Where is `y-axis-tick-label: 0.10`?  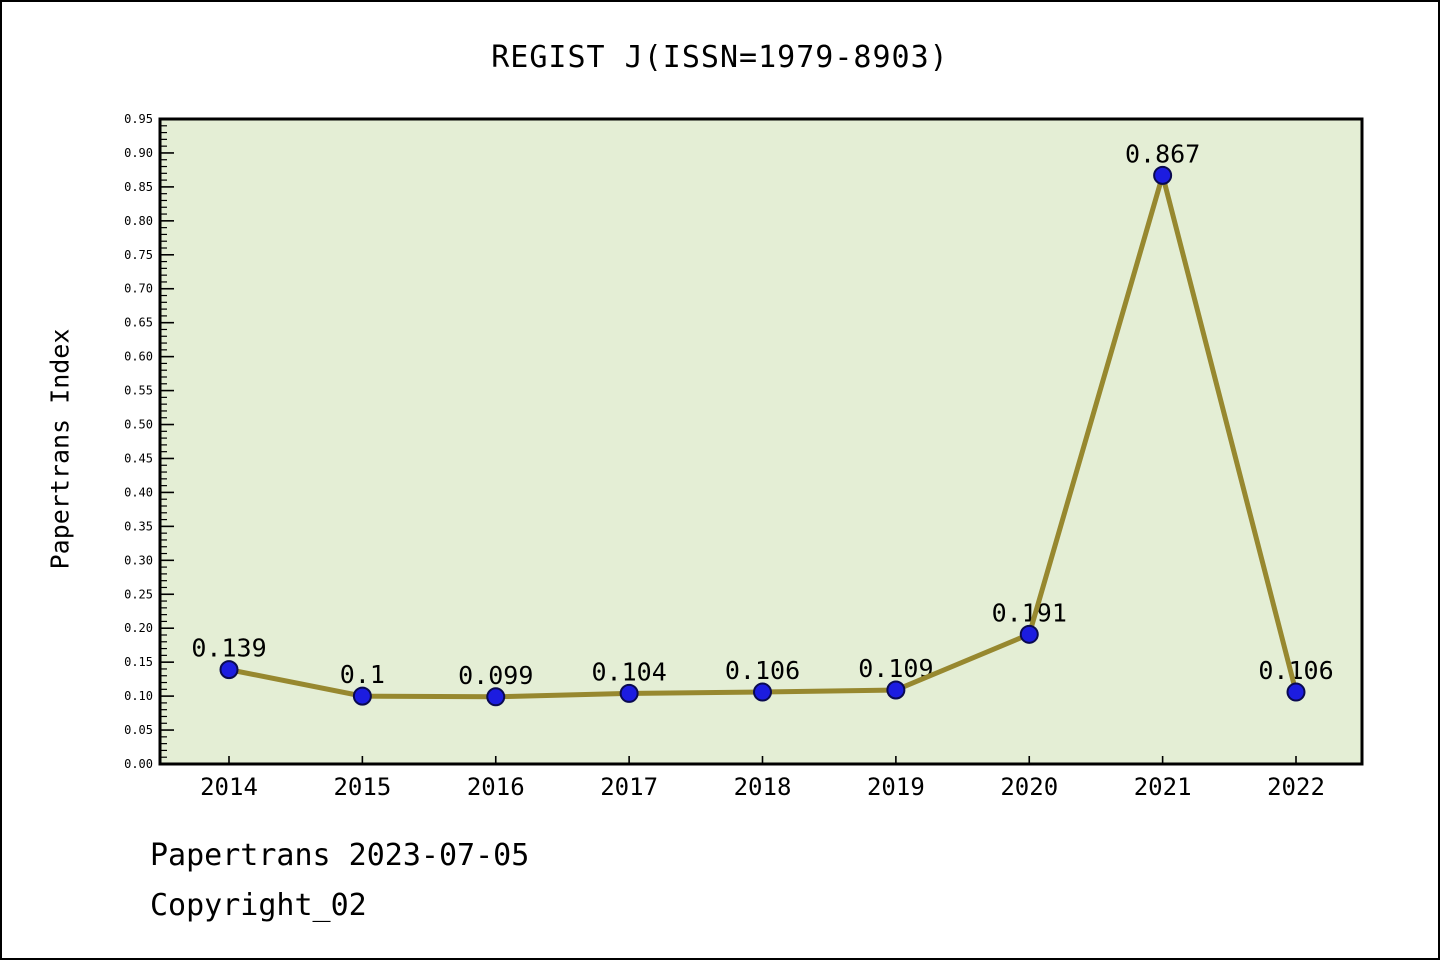 y-axis-tick-label: 0.10 is located at coordinates (138, 696).